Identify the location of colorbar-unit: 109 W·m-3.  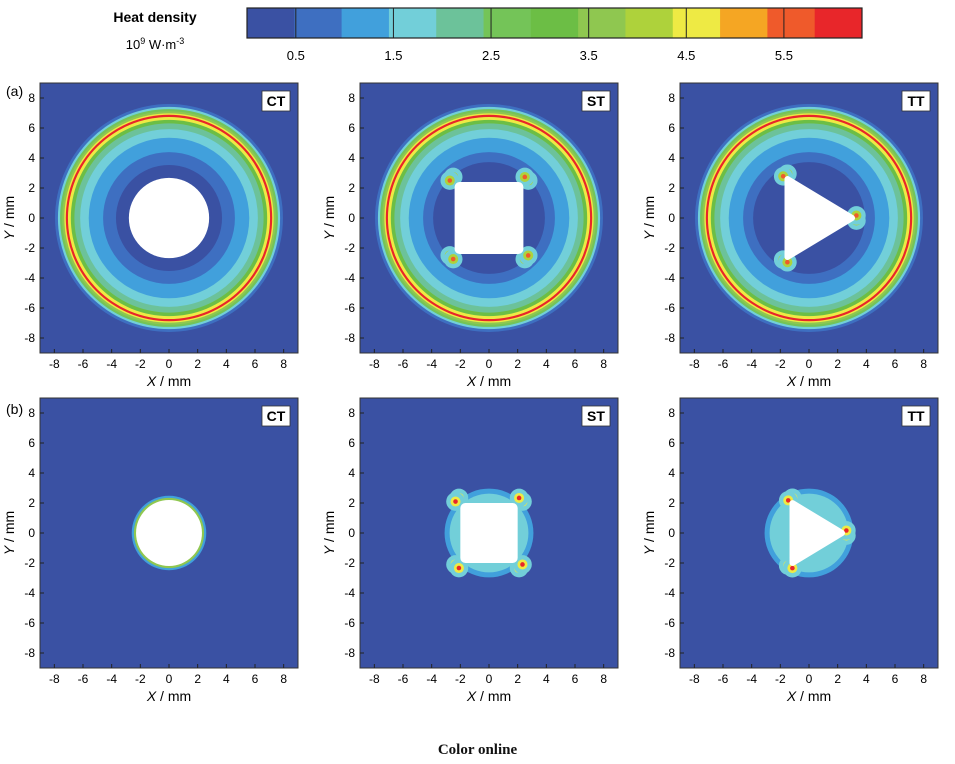
(155, 44).